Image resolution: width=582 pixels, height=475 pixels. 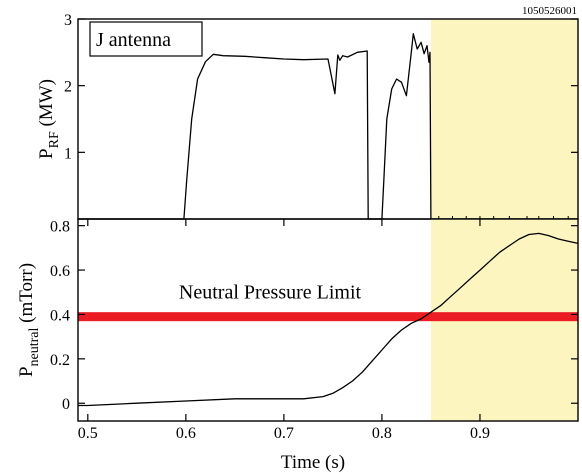 I want to click on x-tick-label: 0.6, so click(x=186, y=433).